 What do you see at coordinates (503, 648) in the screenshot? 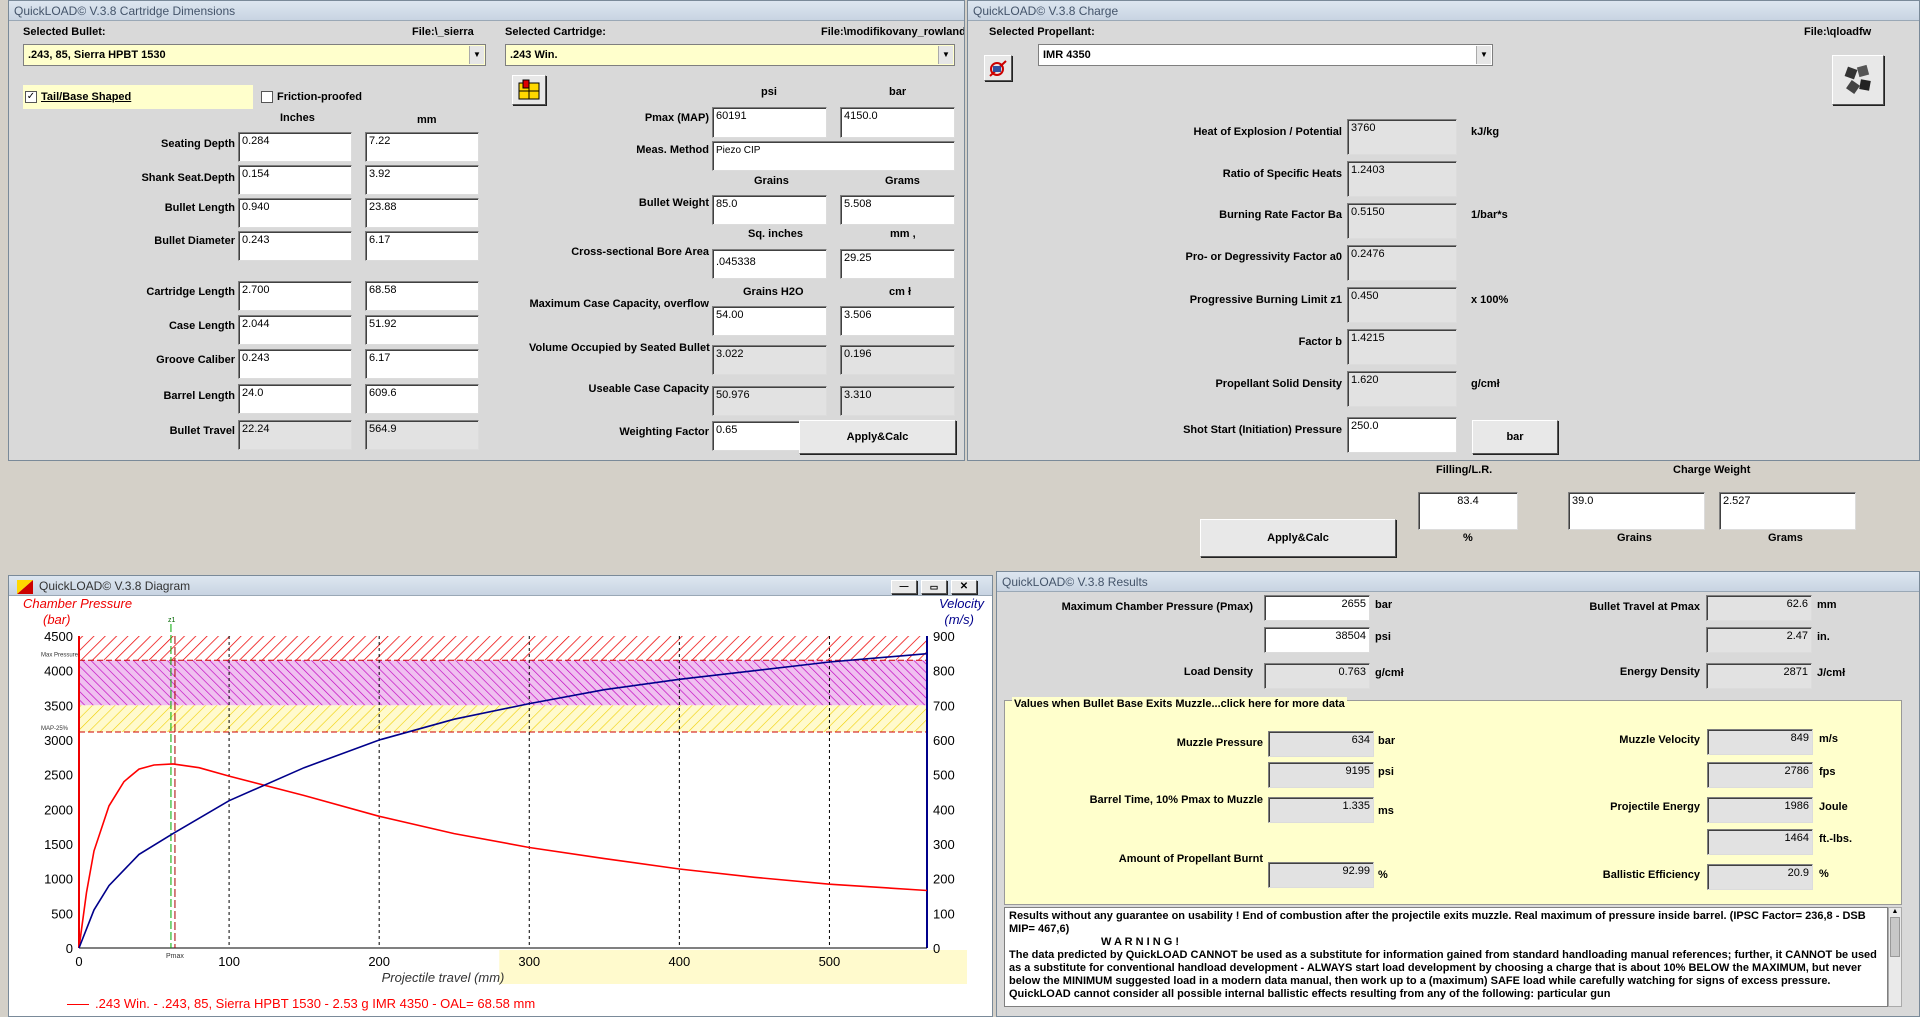
I see `over-max-pressure-band` at bounding box center [503, 648].